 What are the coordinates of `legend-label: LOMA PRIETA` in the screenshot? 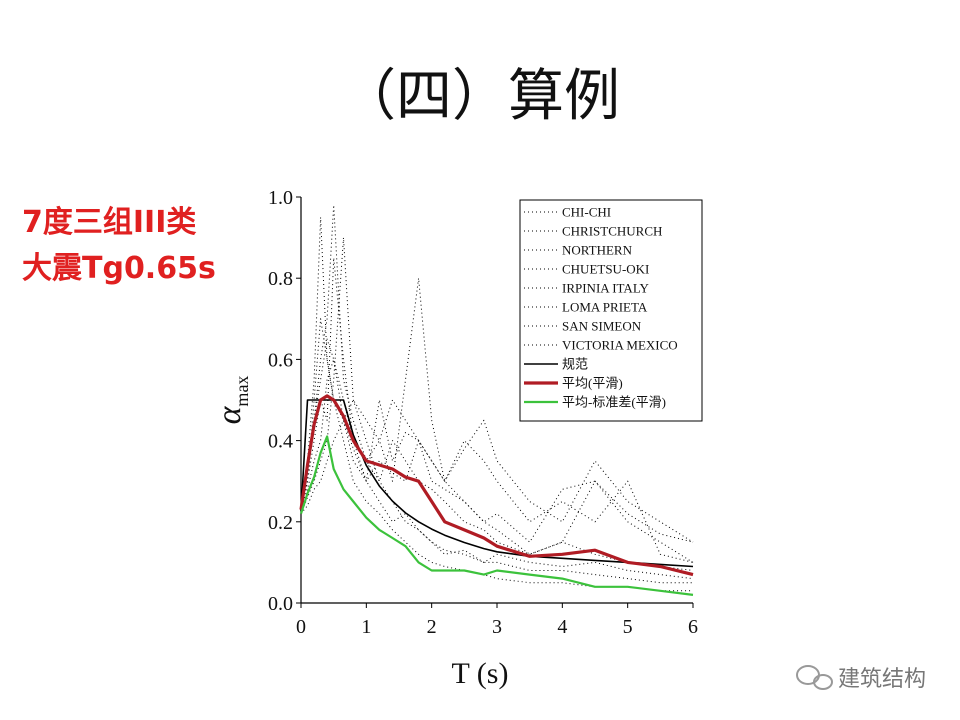 It's located at (605, 307).